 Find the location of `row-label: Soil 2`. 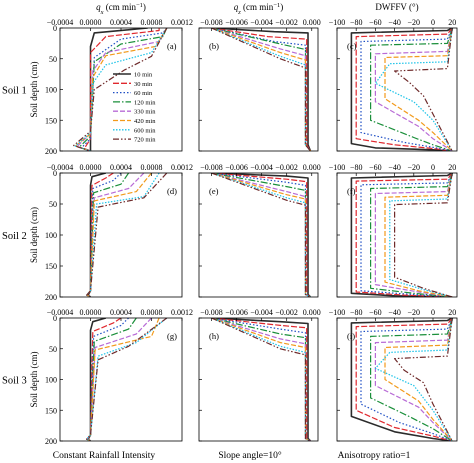

row-label: Soil 2 is located at coordinates (14, 236).